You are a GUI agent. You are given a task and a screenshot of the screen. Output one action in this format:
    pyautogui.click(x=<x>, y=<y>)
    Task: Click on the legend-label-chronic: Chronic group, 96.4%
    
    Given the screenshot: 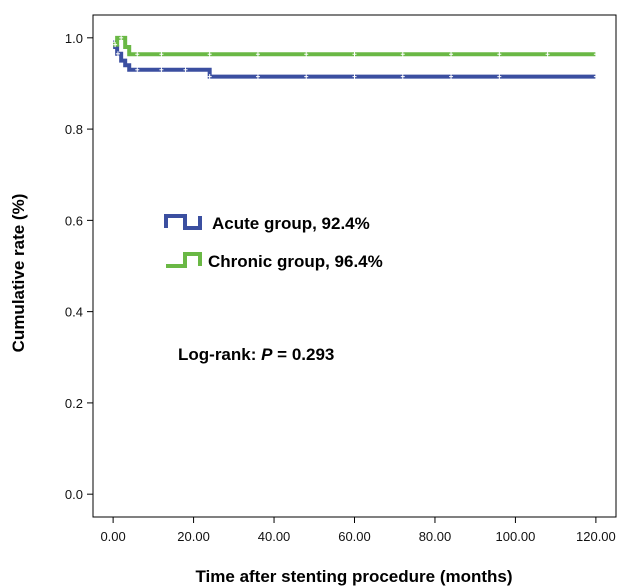 What is the action you would take?
    pyautogui.click(x=295, y=261)
    